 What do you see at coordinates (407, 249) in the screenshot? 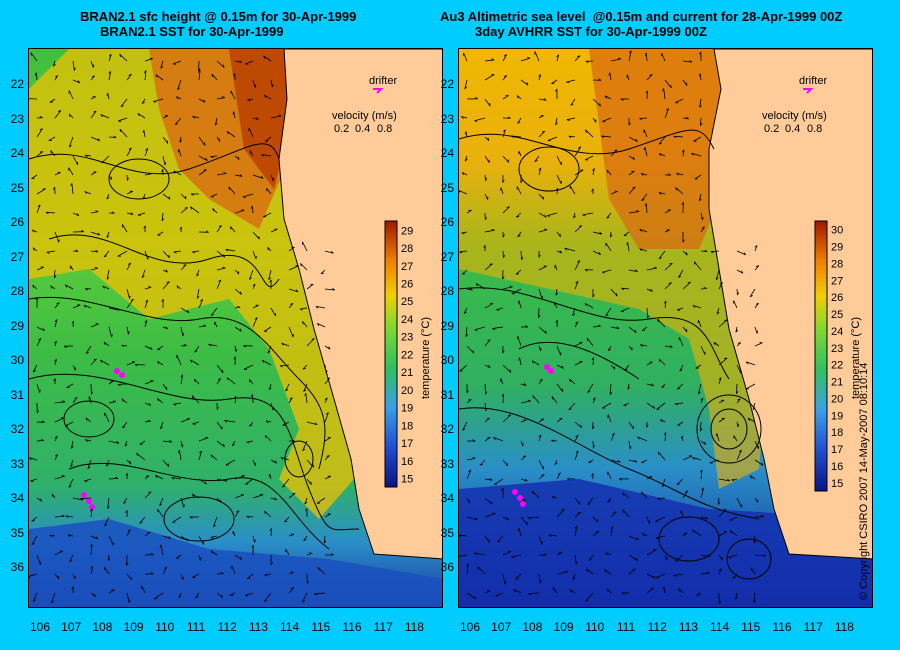
I see `colorbar-tick-label: 28` at bounding box center [407, 249].